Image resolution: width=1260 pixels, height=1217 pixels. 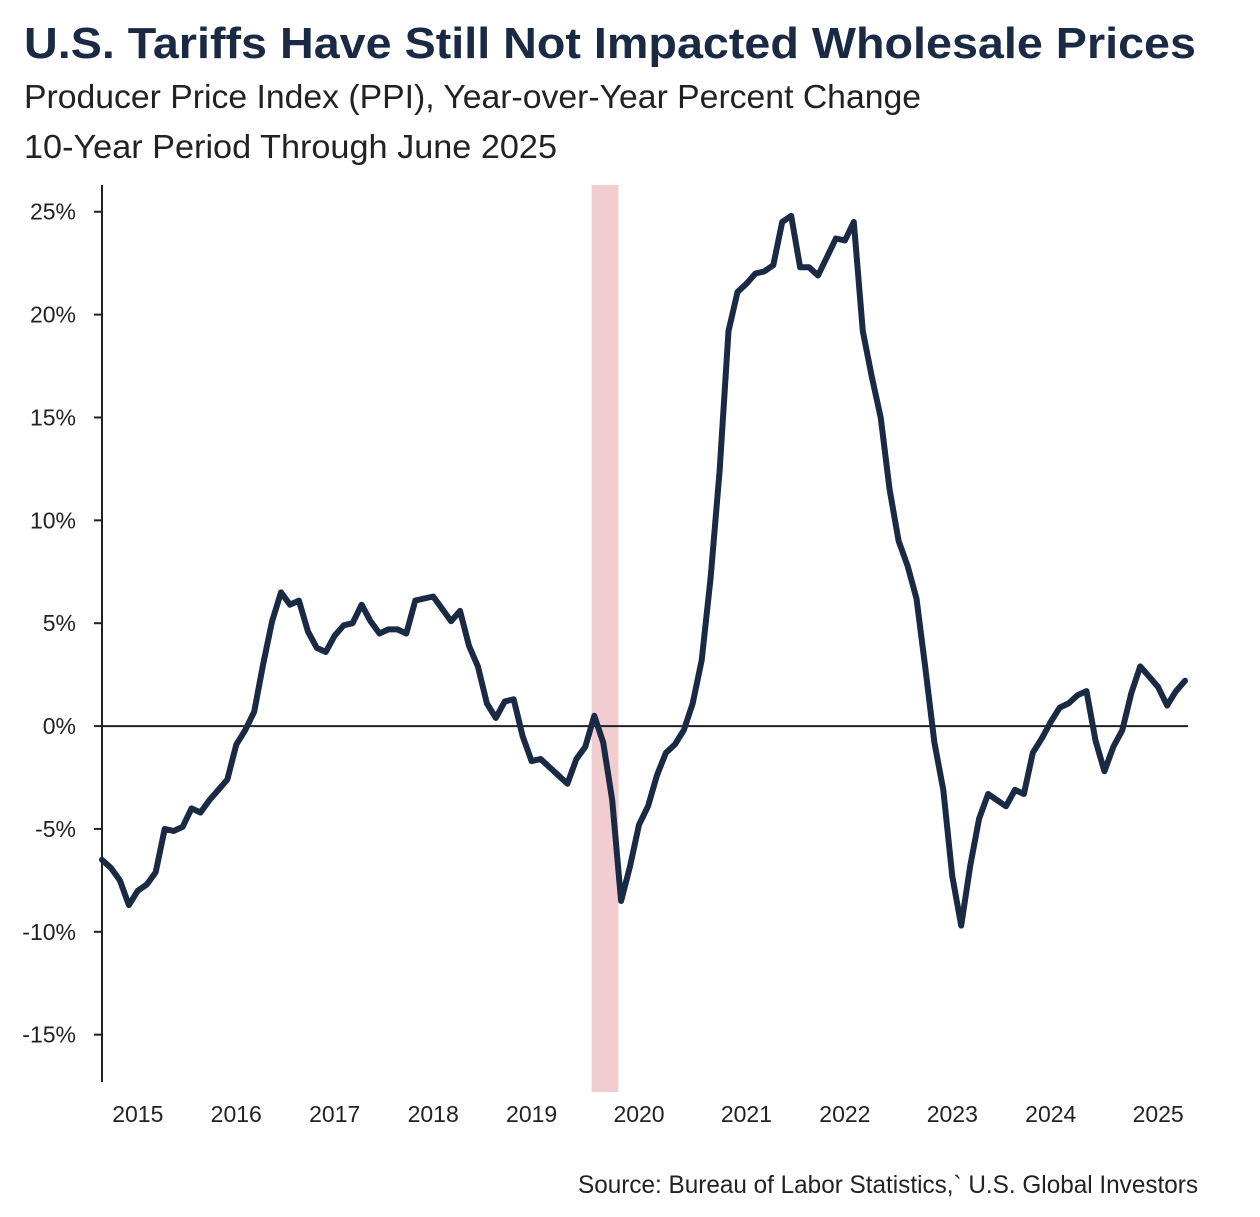 What do you see at coordinates (59, 726) in the screenshot?
I see `y-tick-label: 0%` at bounding box center [59, 726].